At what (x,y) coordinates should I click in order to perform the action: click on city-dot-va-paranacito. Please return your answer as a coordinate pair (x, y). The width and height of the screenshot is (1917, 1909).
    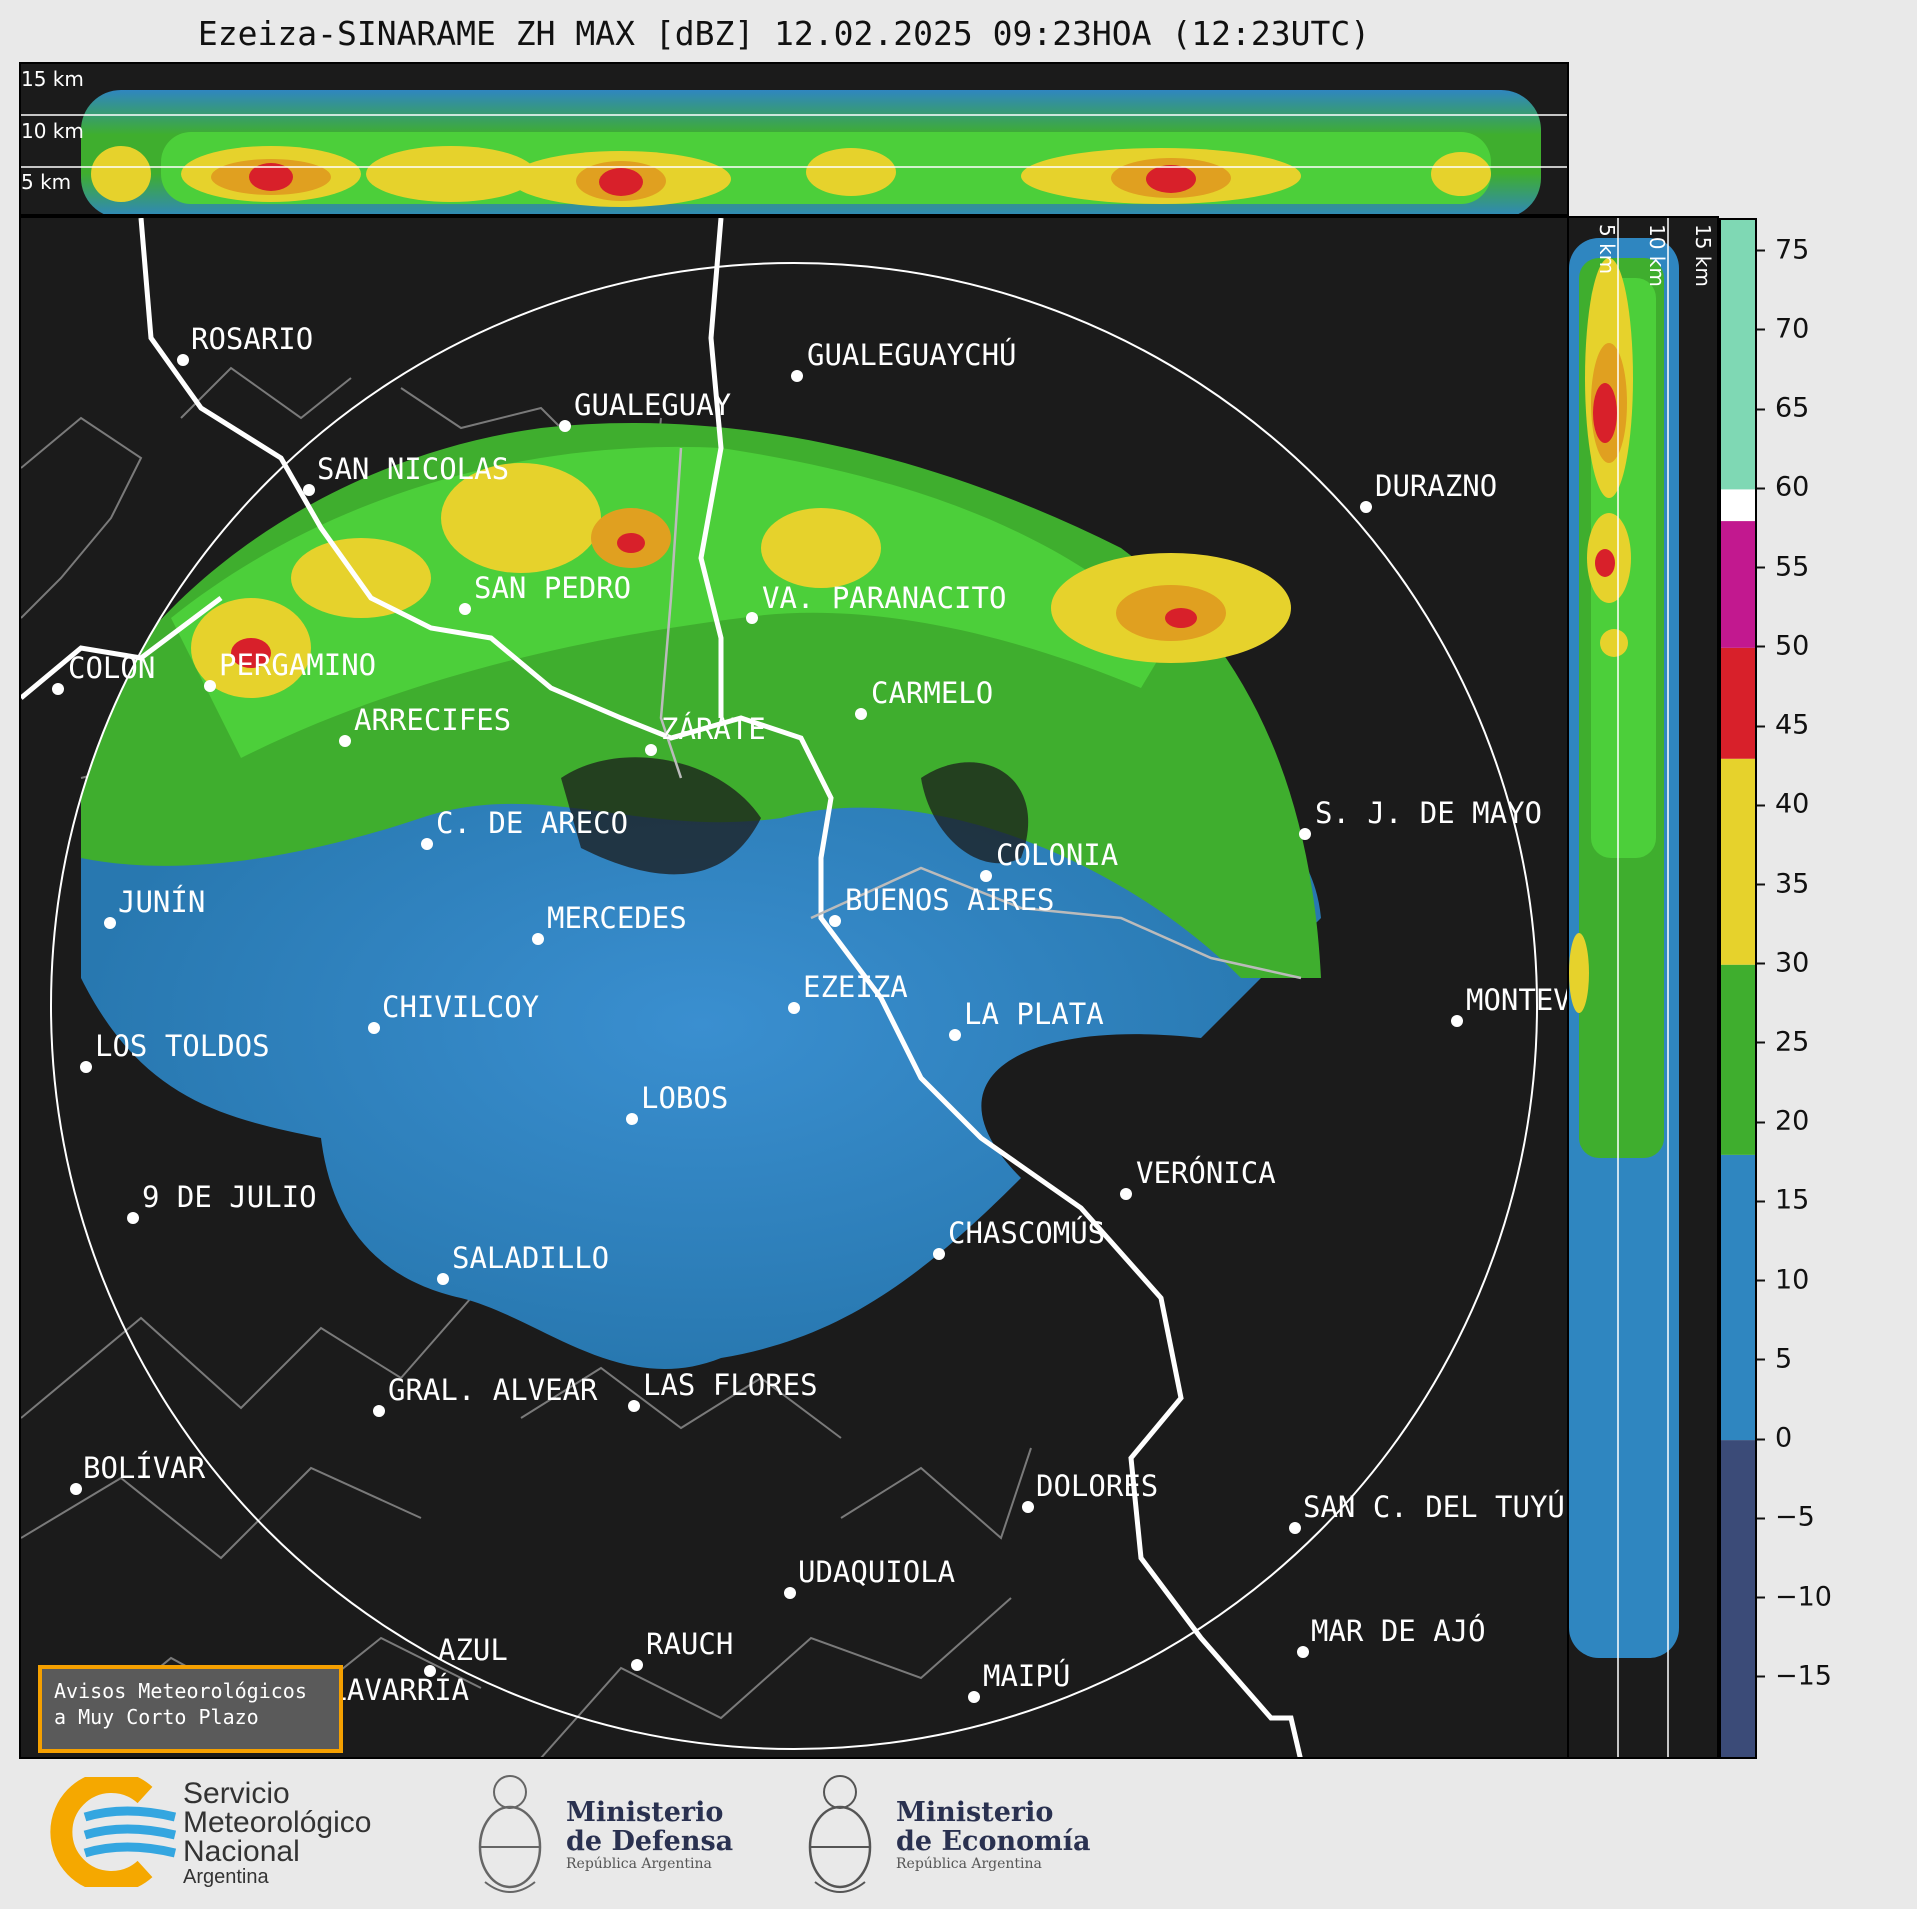
    Looking at the image, I should click on (752, 618).